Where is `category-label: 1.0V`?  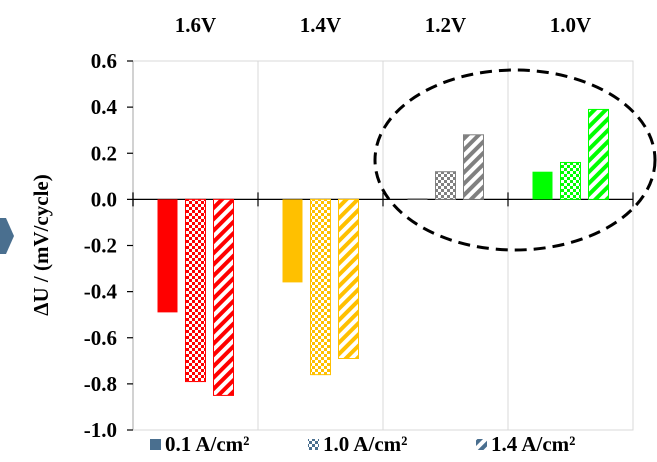
category-label: 1.0V is located at coordinates (570, 25).